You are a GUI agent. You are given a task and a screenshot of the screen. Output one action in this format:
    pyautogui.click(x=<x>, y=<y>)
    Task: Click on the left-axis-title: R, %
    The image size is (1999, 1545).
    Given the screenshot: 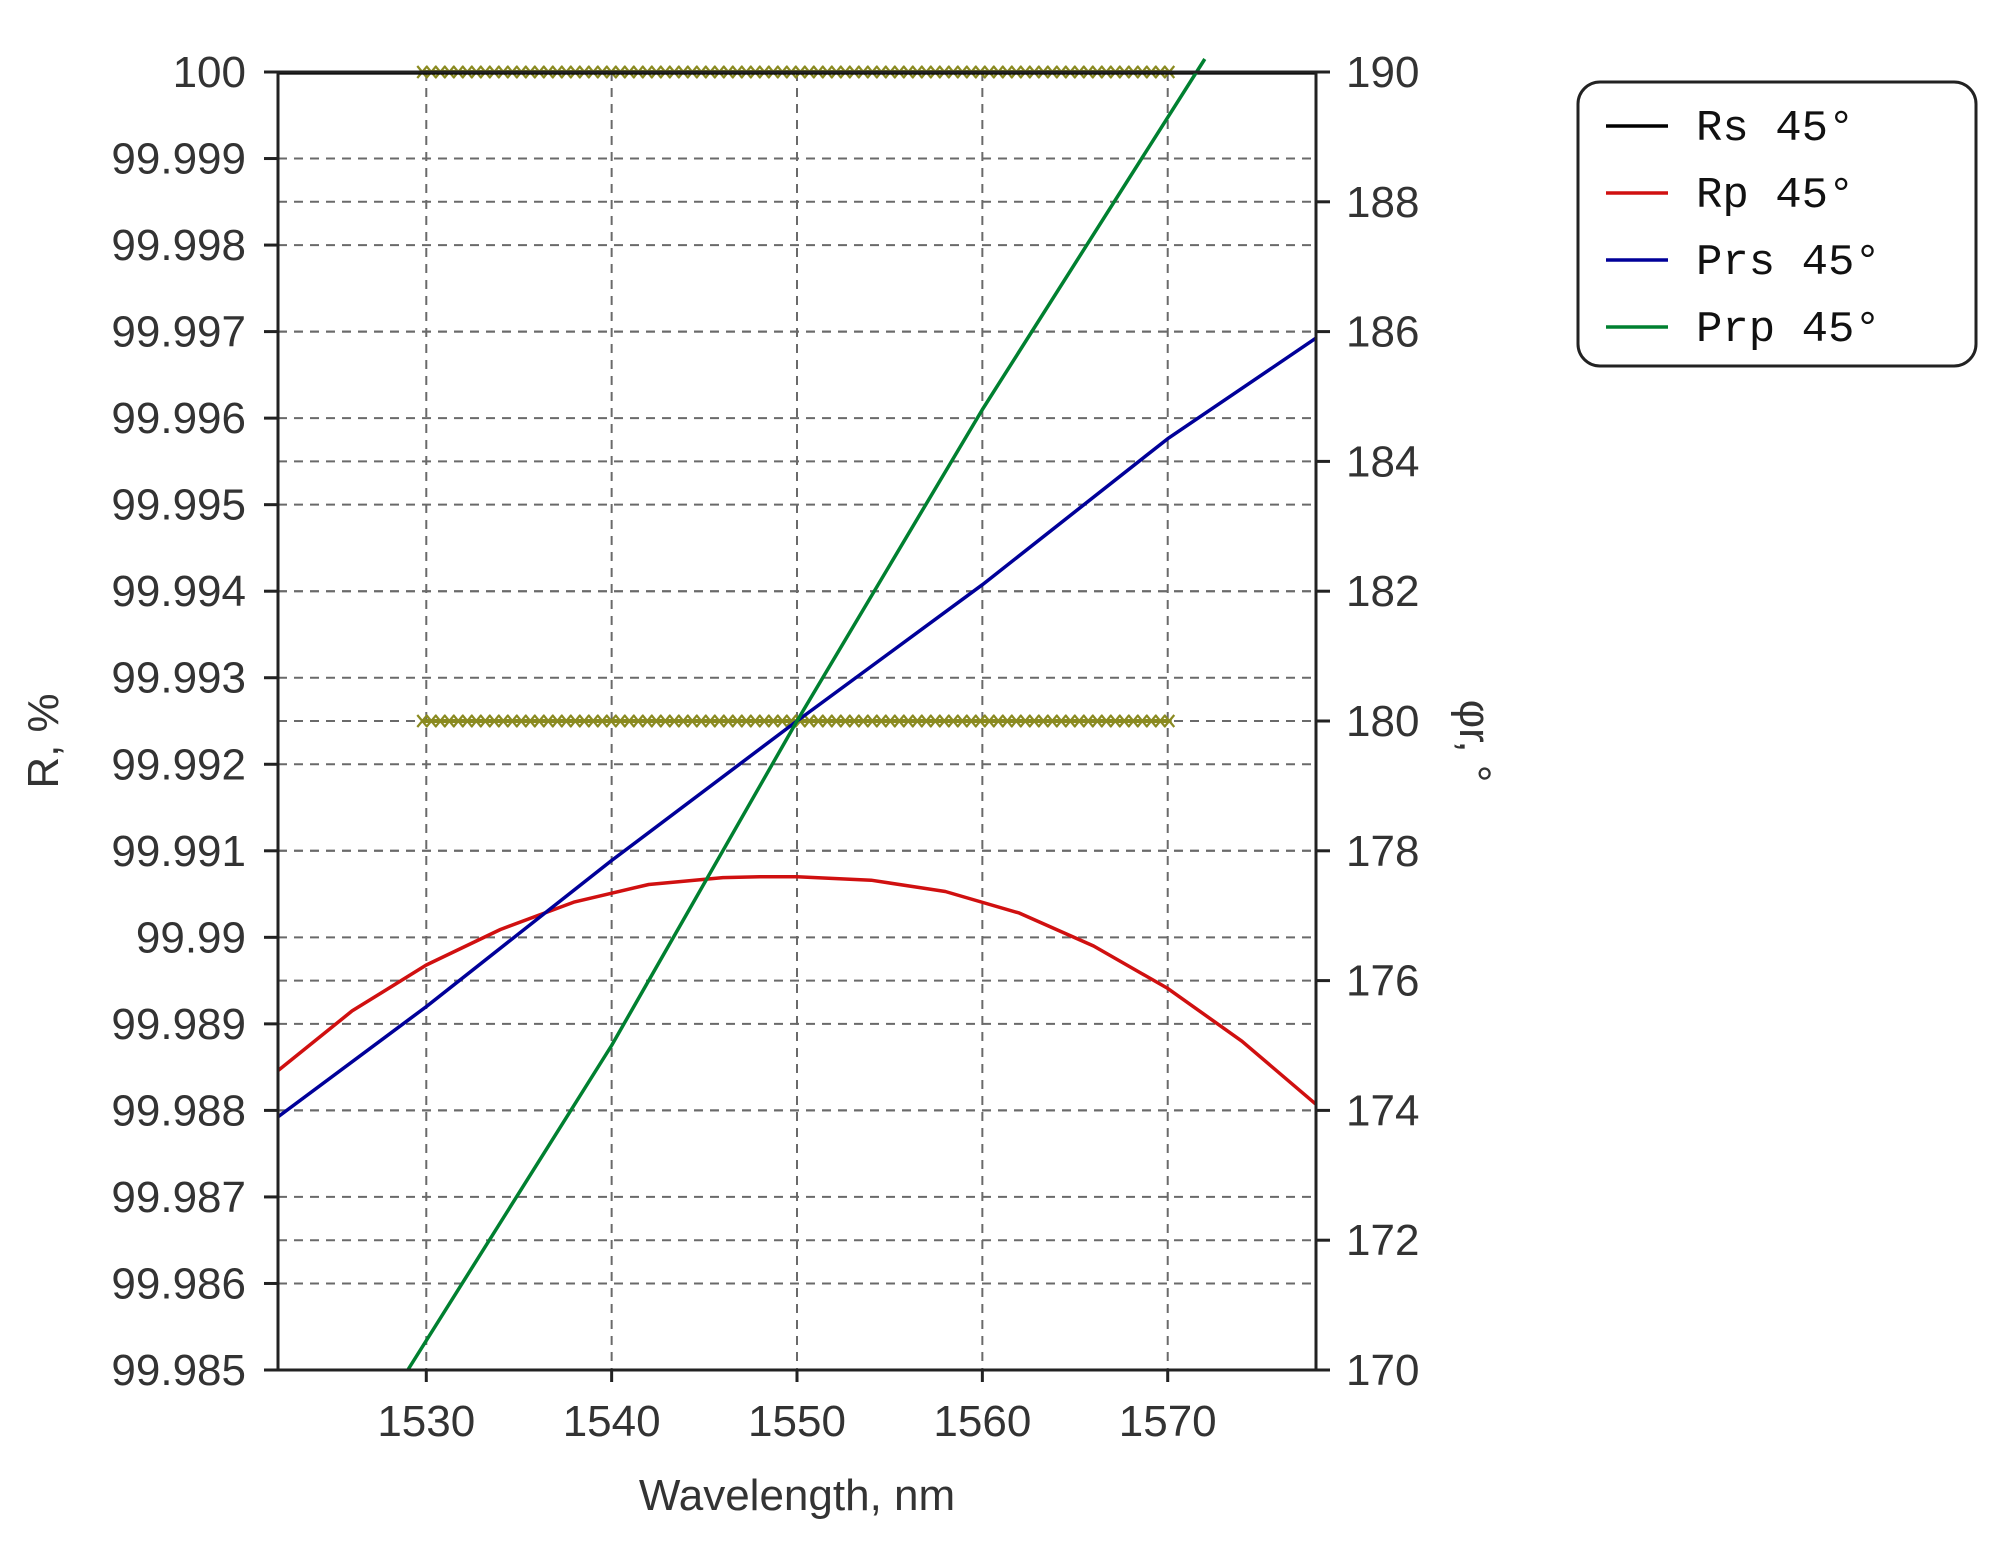 What is the action you would take?
    pyautogui.click(x=43, y=740)
    